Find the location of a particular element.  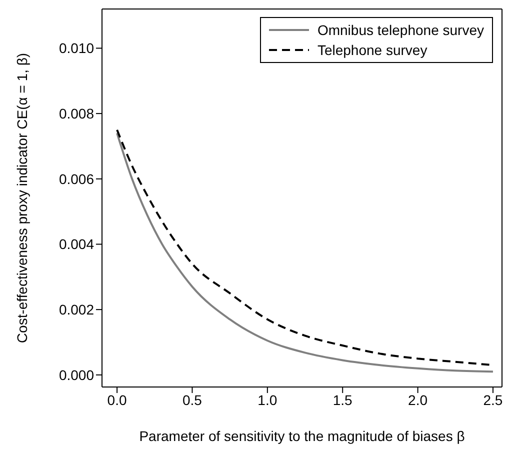

y-tick-label: 0.006 is located at coordinates (76, 178).